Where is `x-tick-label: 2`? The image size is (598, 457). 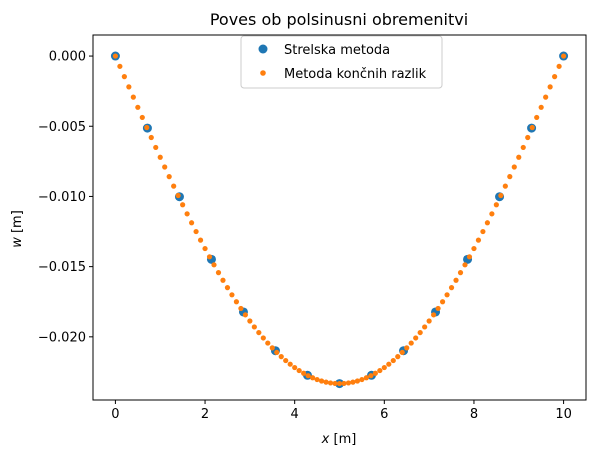
x-tick-label: 2 is located at coordinates (205, 414).